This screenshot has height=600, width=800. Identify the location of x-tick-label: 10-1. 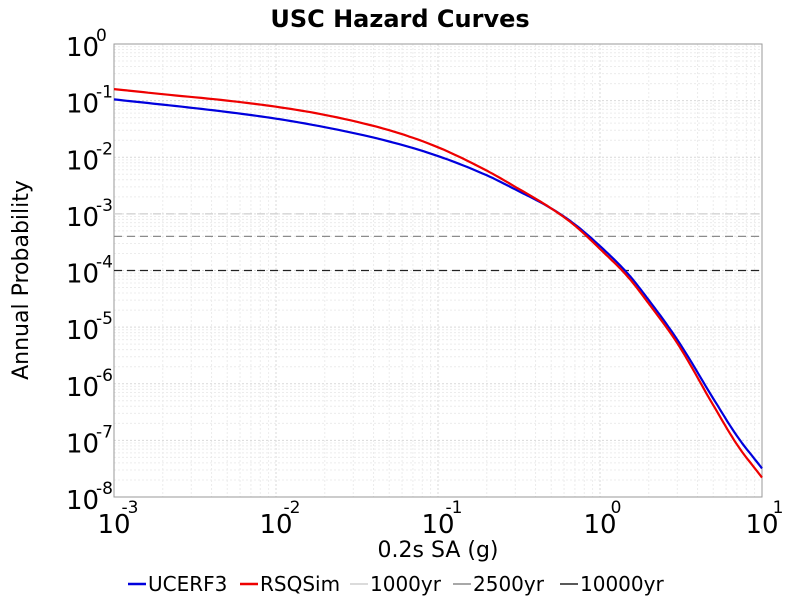
(441, 519).